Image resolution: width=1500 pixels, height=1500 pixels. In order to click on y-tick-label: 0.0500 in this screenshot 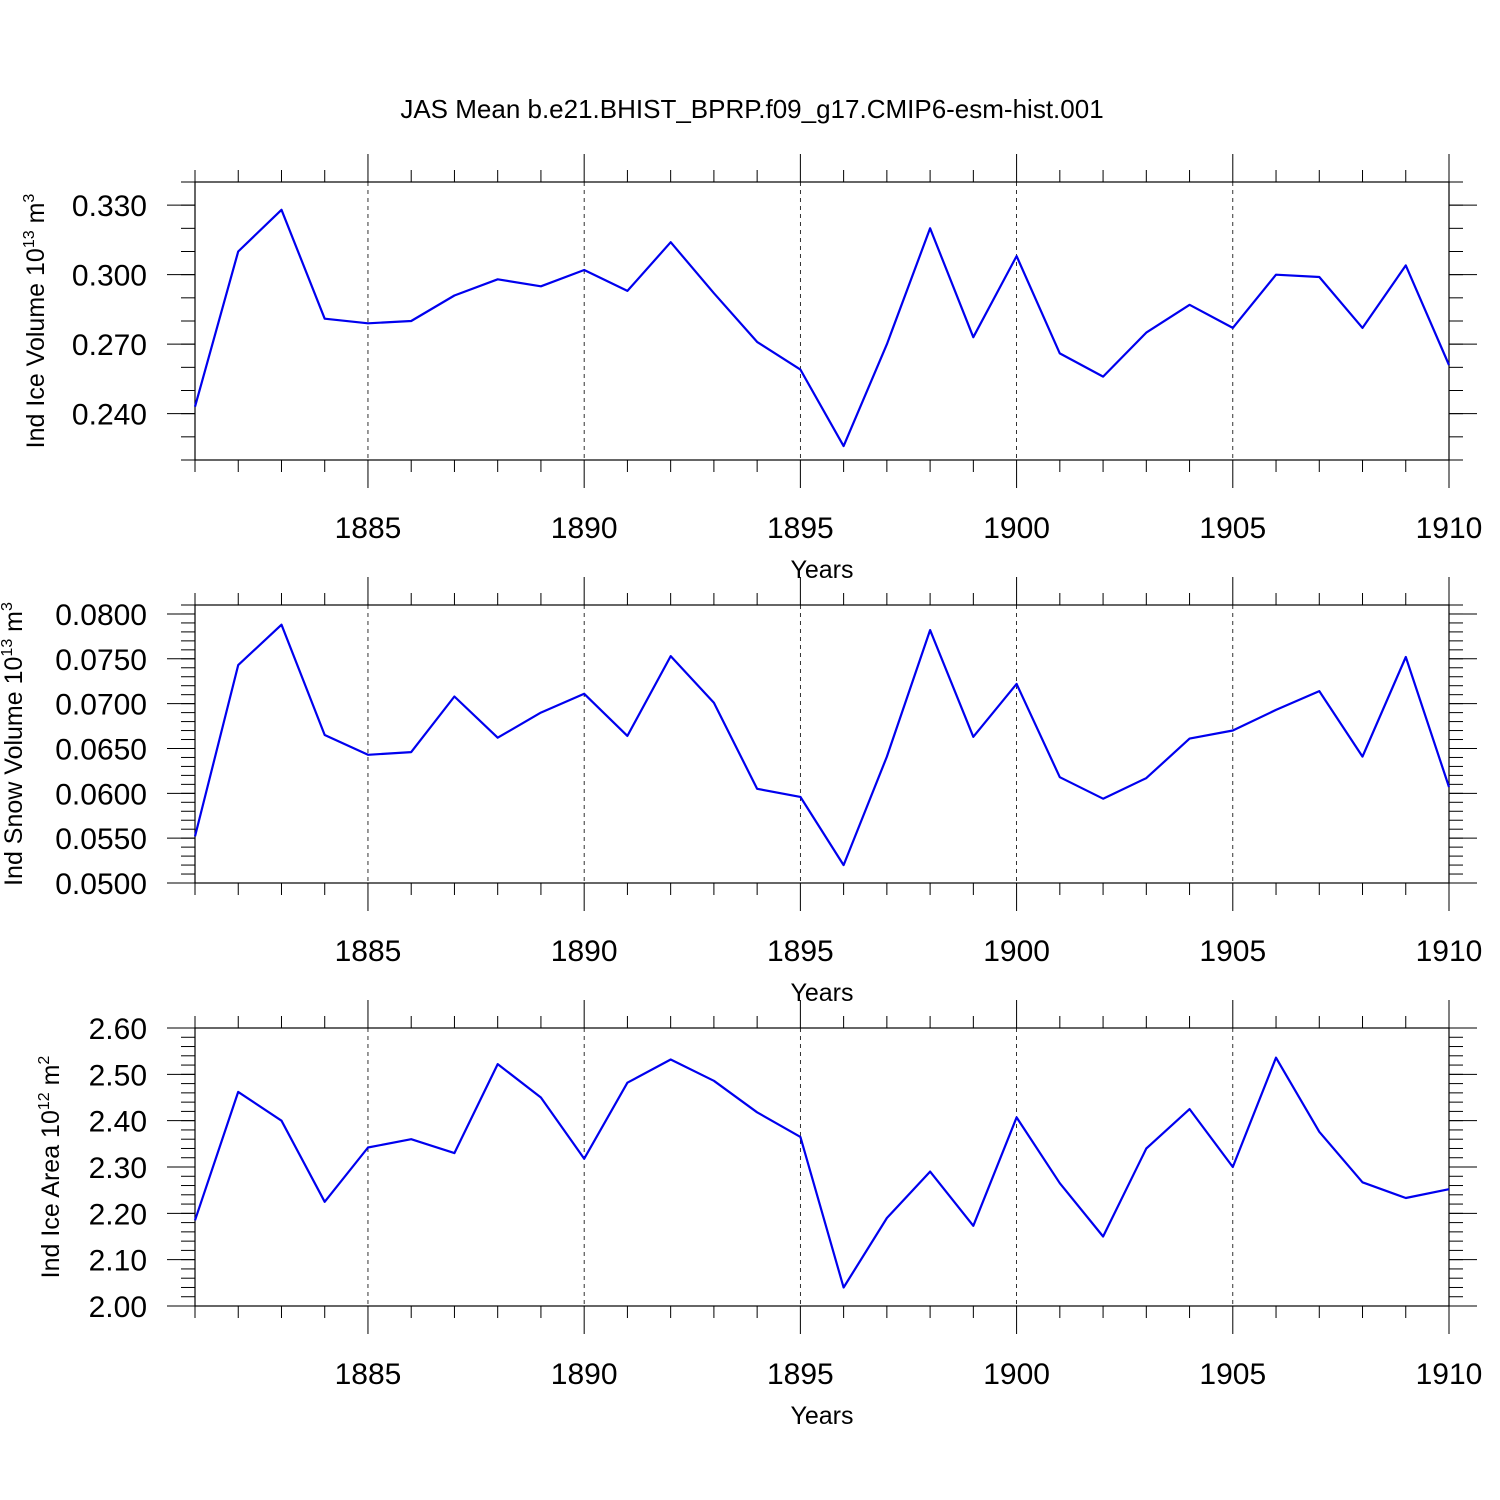, I will do `click(101, 884)`.